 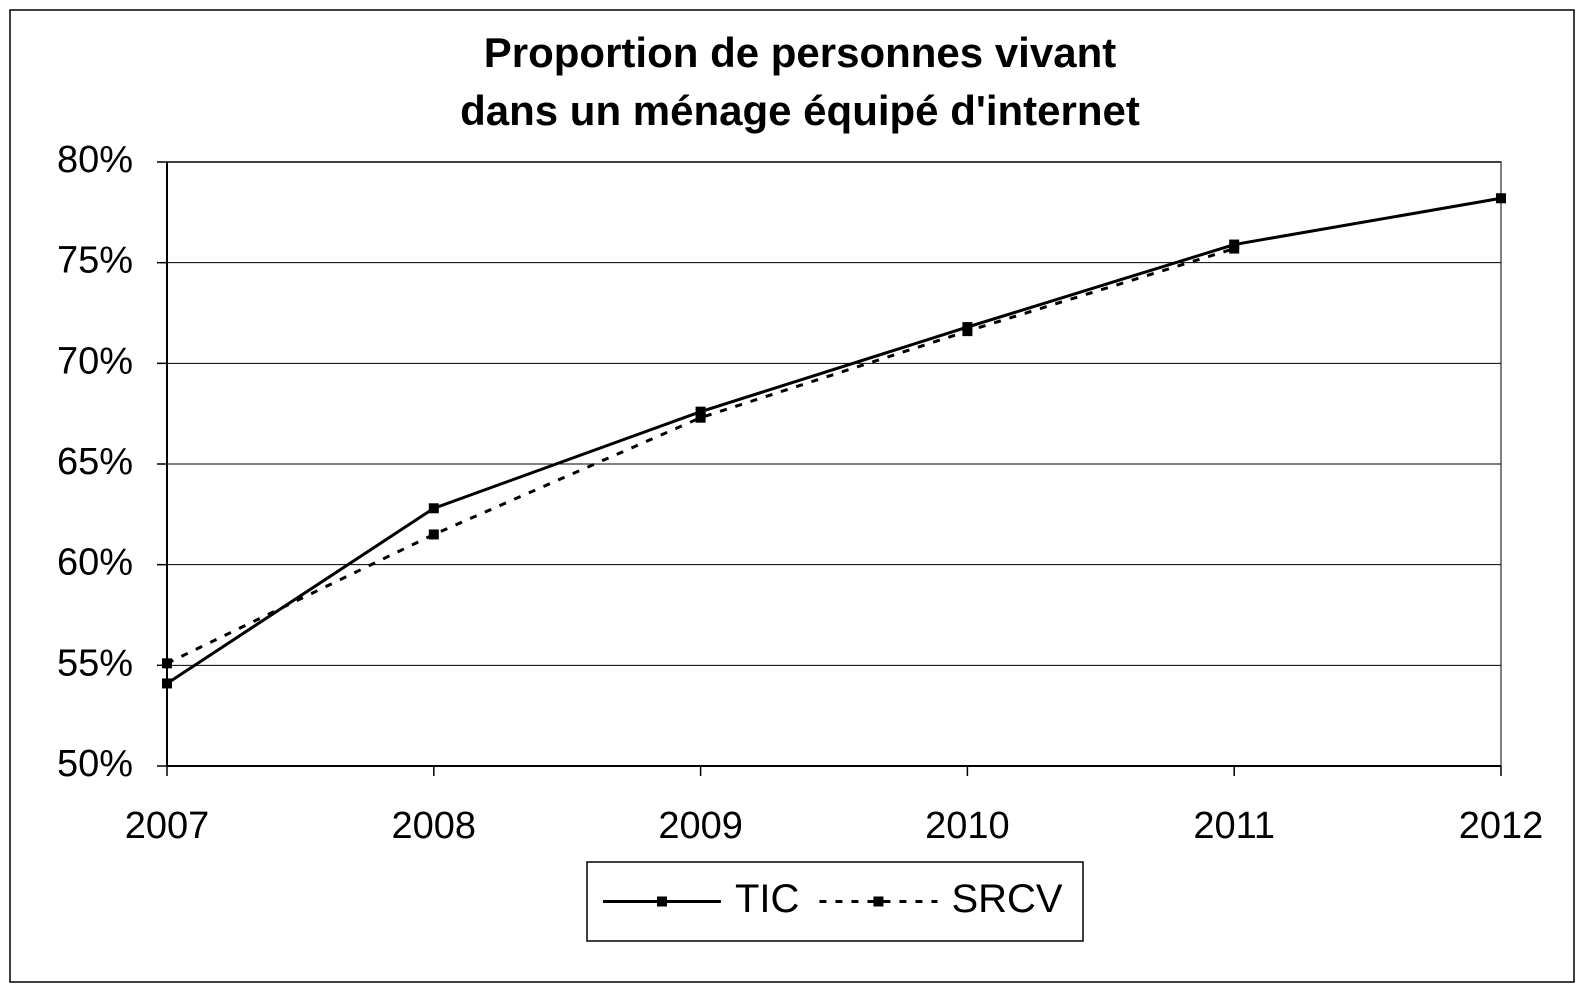 I want to click on chart-title: Proportion de personnes vivant, so click(x=800, y=52).